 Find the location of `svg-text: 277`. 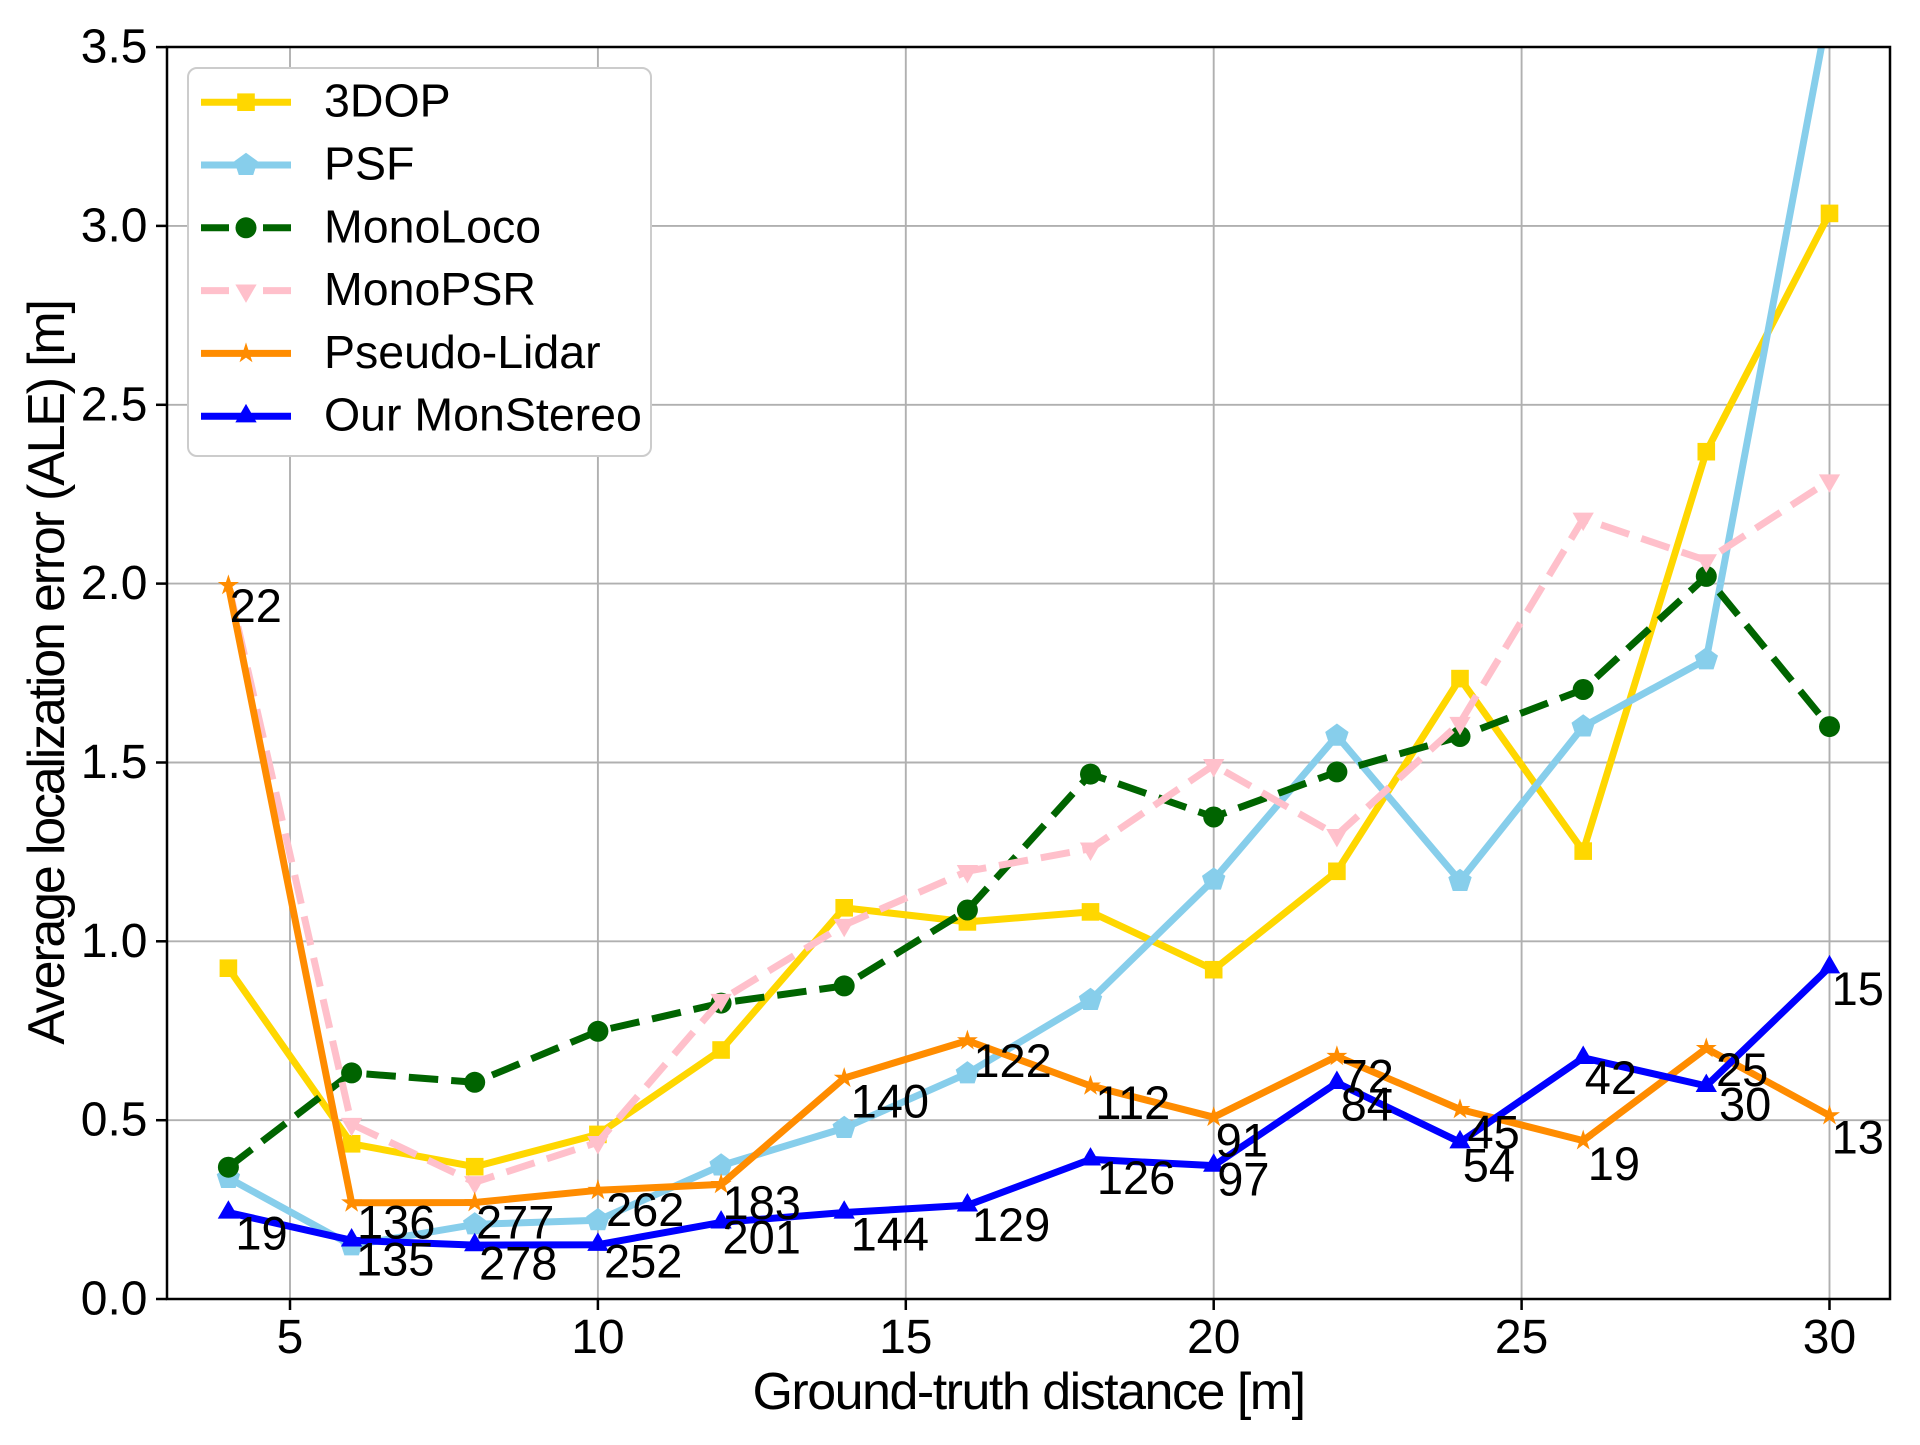

svg-text: 277 is located at coordinates (515, 1222).